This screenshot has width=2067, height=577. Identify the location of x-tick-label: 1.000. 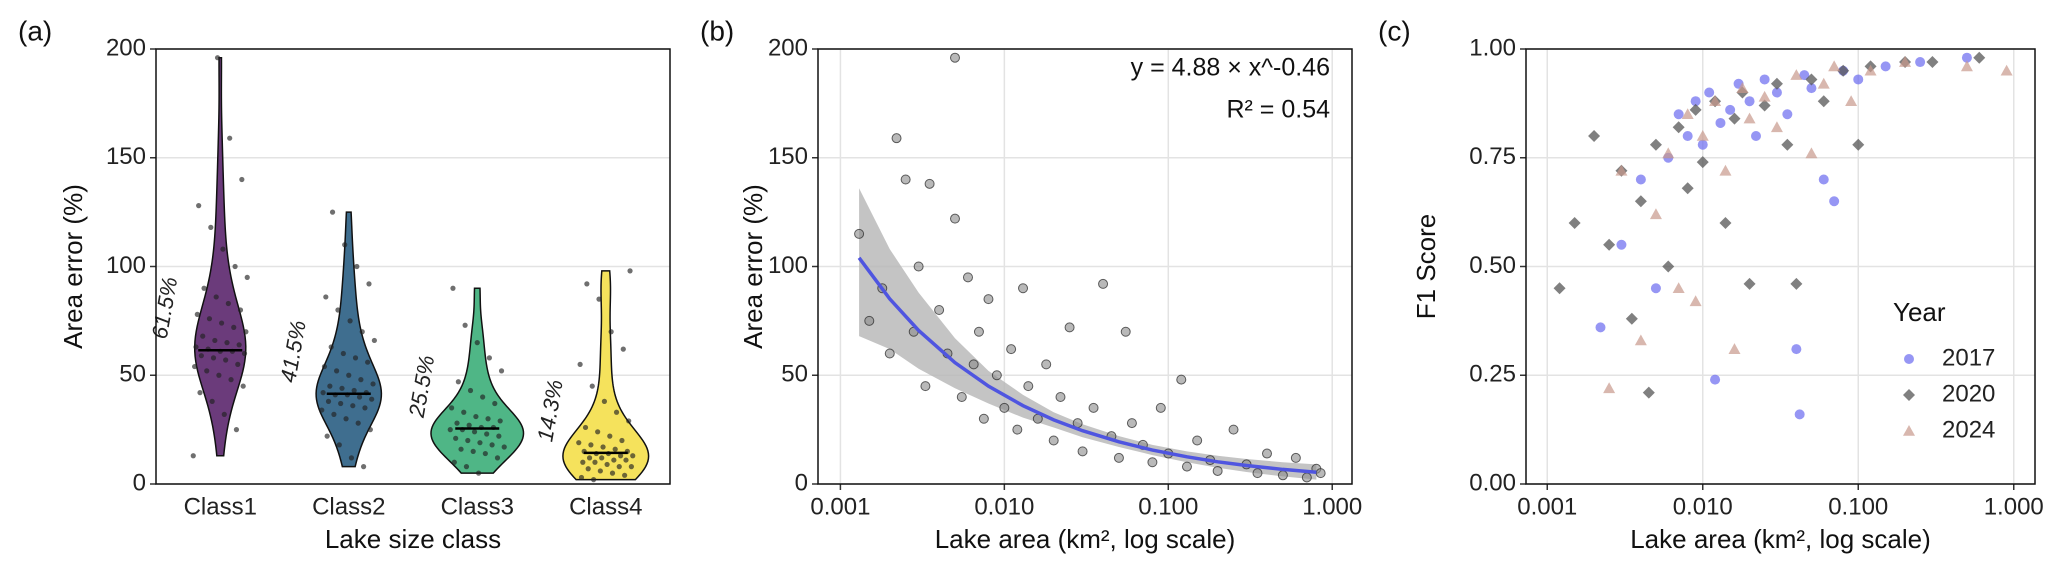
(1332, 506).